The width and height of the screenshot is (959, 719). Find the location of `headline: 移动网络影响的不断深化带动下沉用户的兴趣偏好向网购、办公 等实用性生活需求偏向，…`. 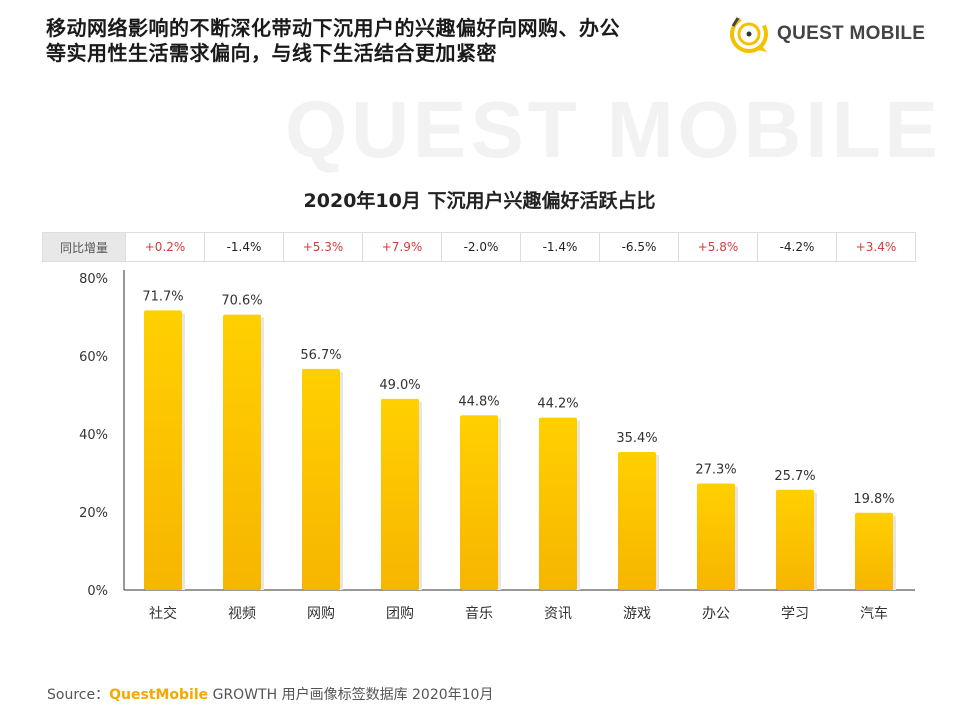

headline: 移动网络影响的不断深化带动下沉用户的兴趣偏好向网购、办公 等实用性生活需求偏向，… is located at coordinates (381, 41).